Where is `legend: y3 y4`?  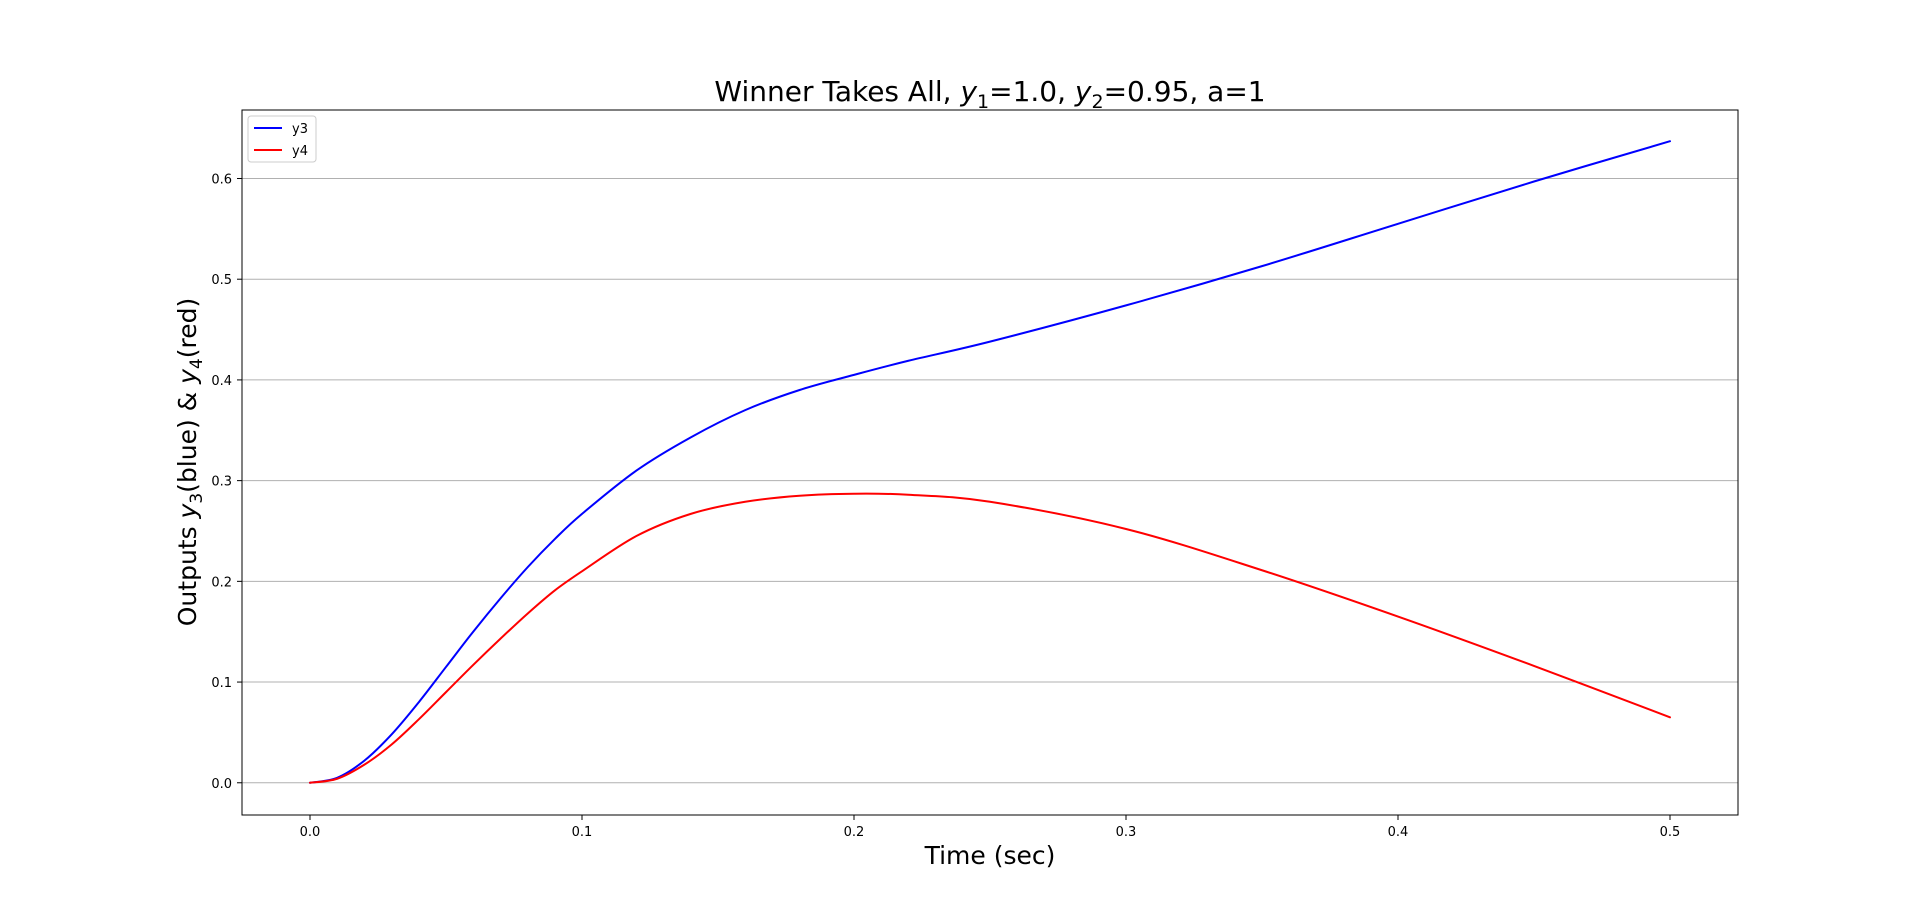 legend: y3 y4 is located at coordinates (282, 139).